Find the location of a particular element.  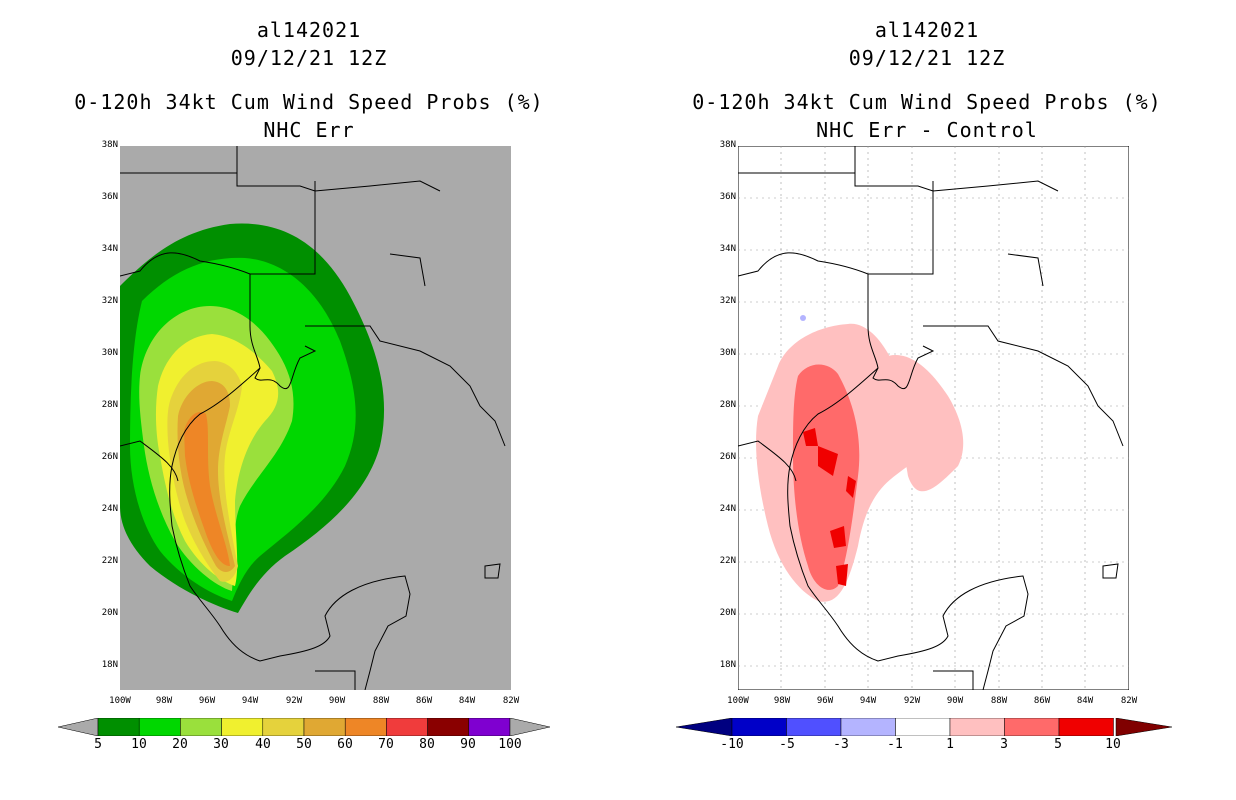

left-lon-90: 90W is located at coordinates (337, 701).